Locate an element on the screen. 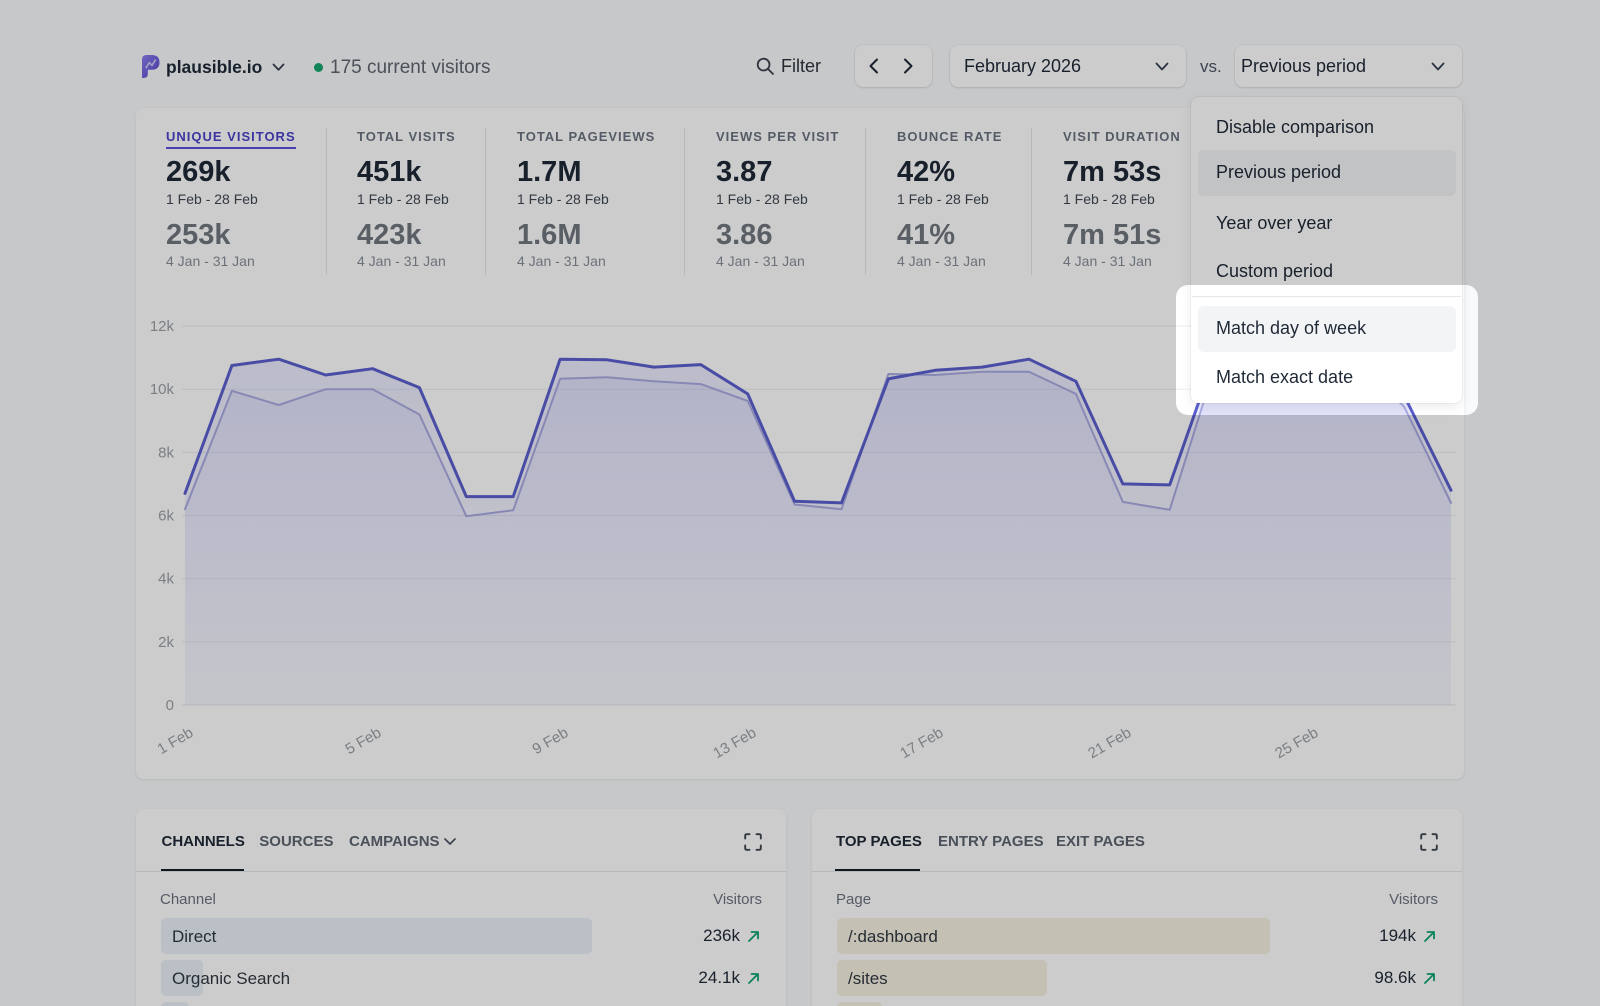 The width and height of the screenshot is (1600, 1006). svg-text: 12k is located at coordinates (162, 326).